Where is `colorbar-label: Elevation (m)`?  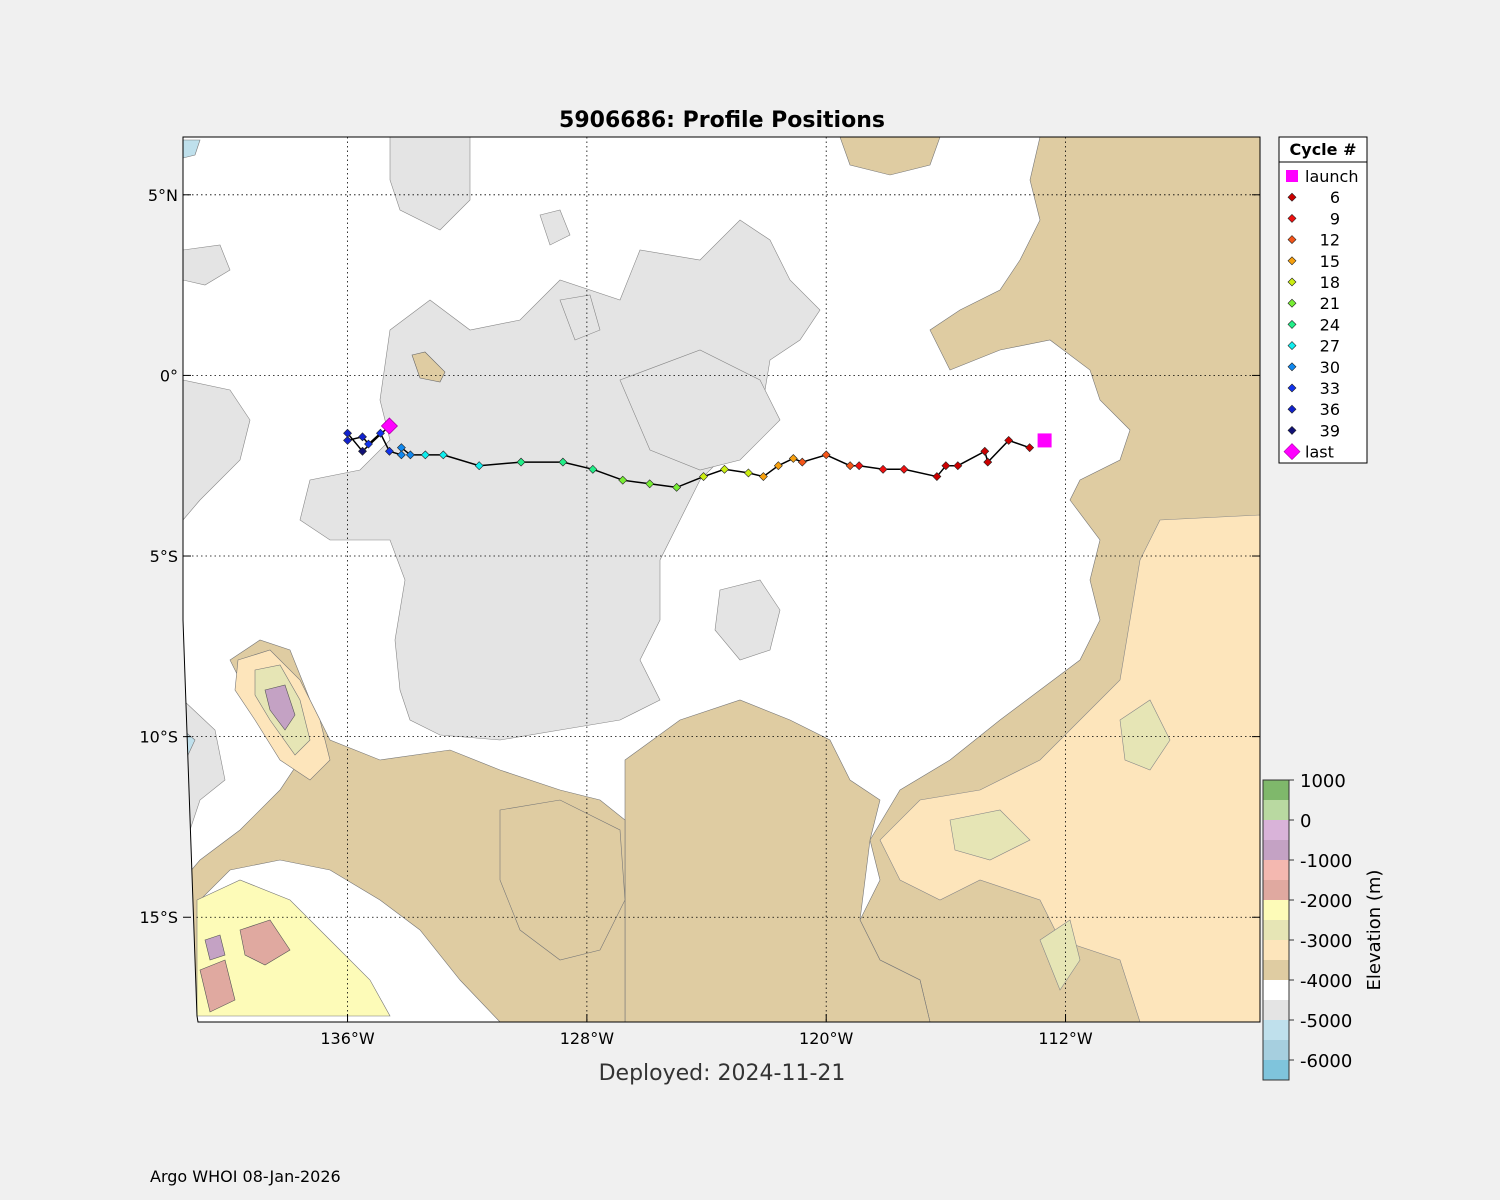 colorbar-label: Elevation (m) is located at coordinates (1374, 930).